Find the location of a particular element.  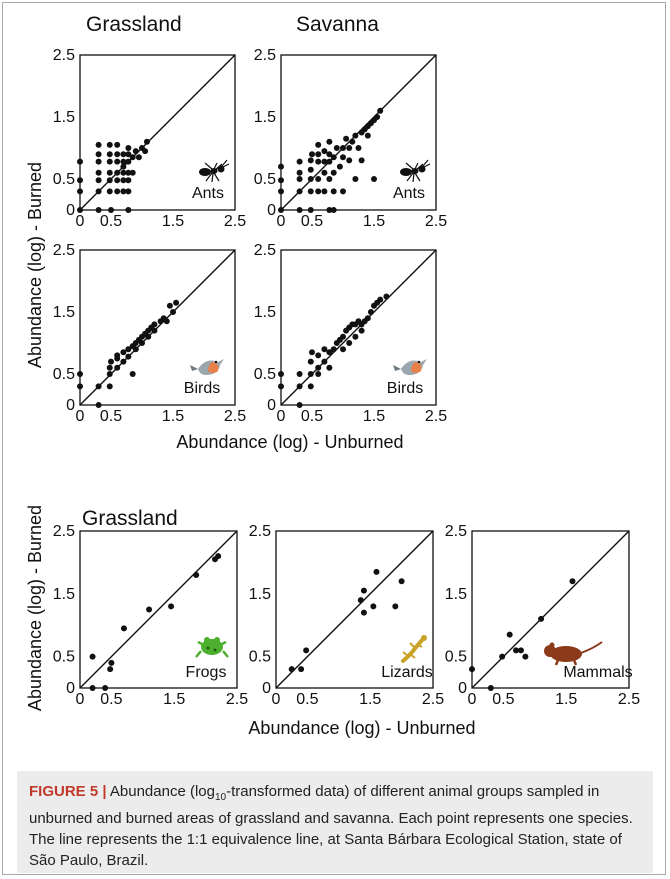

group-label: Frogs is located at coordinates (206, 672).